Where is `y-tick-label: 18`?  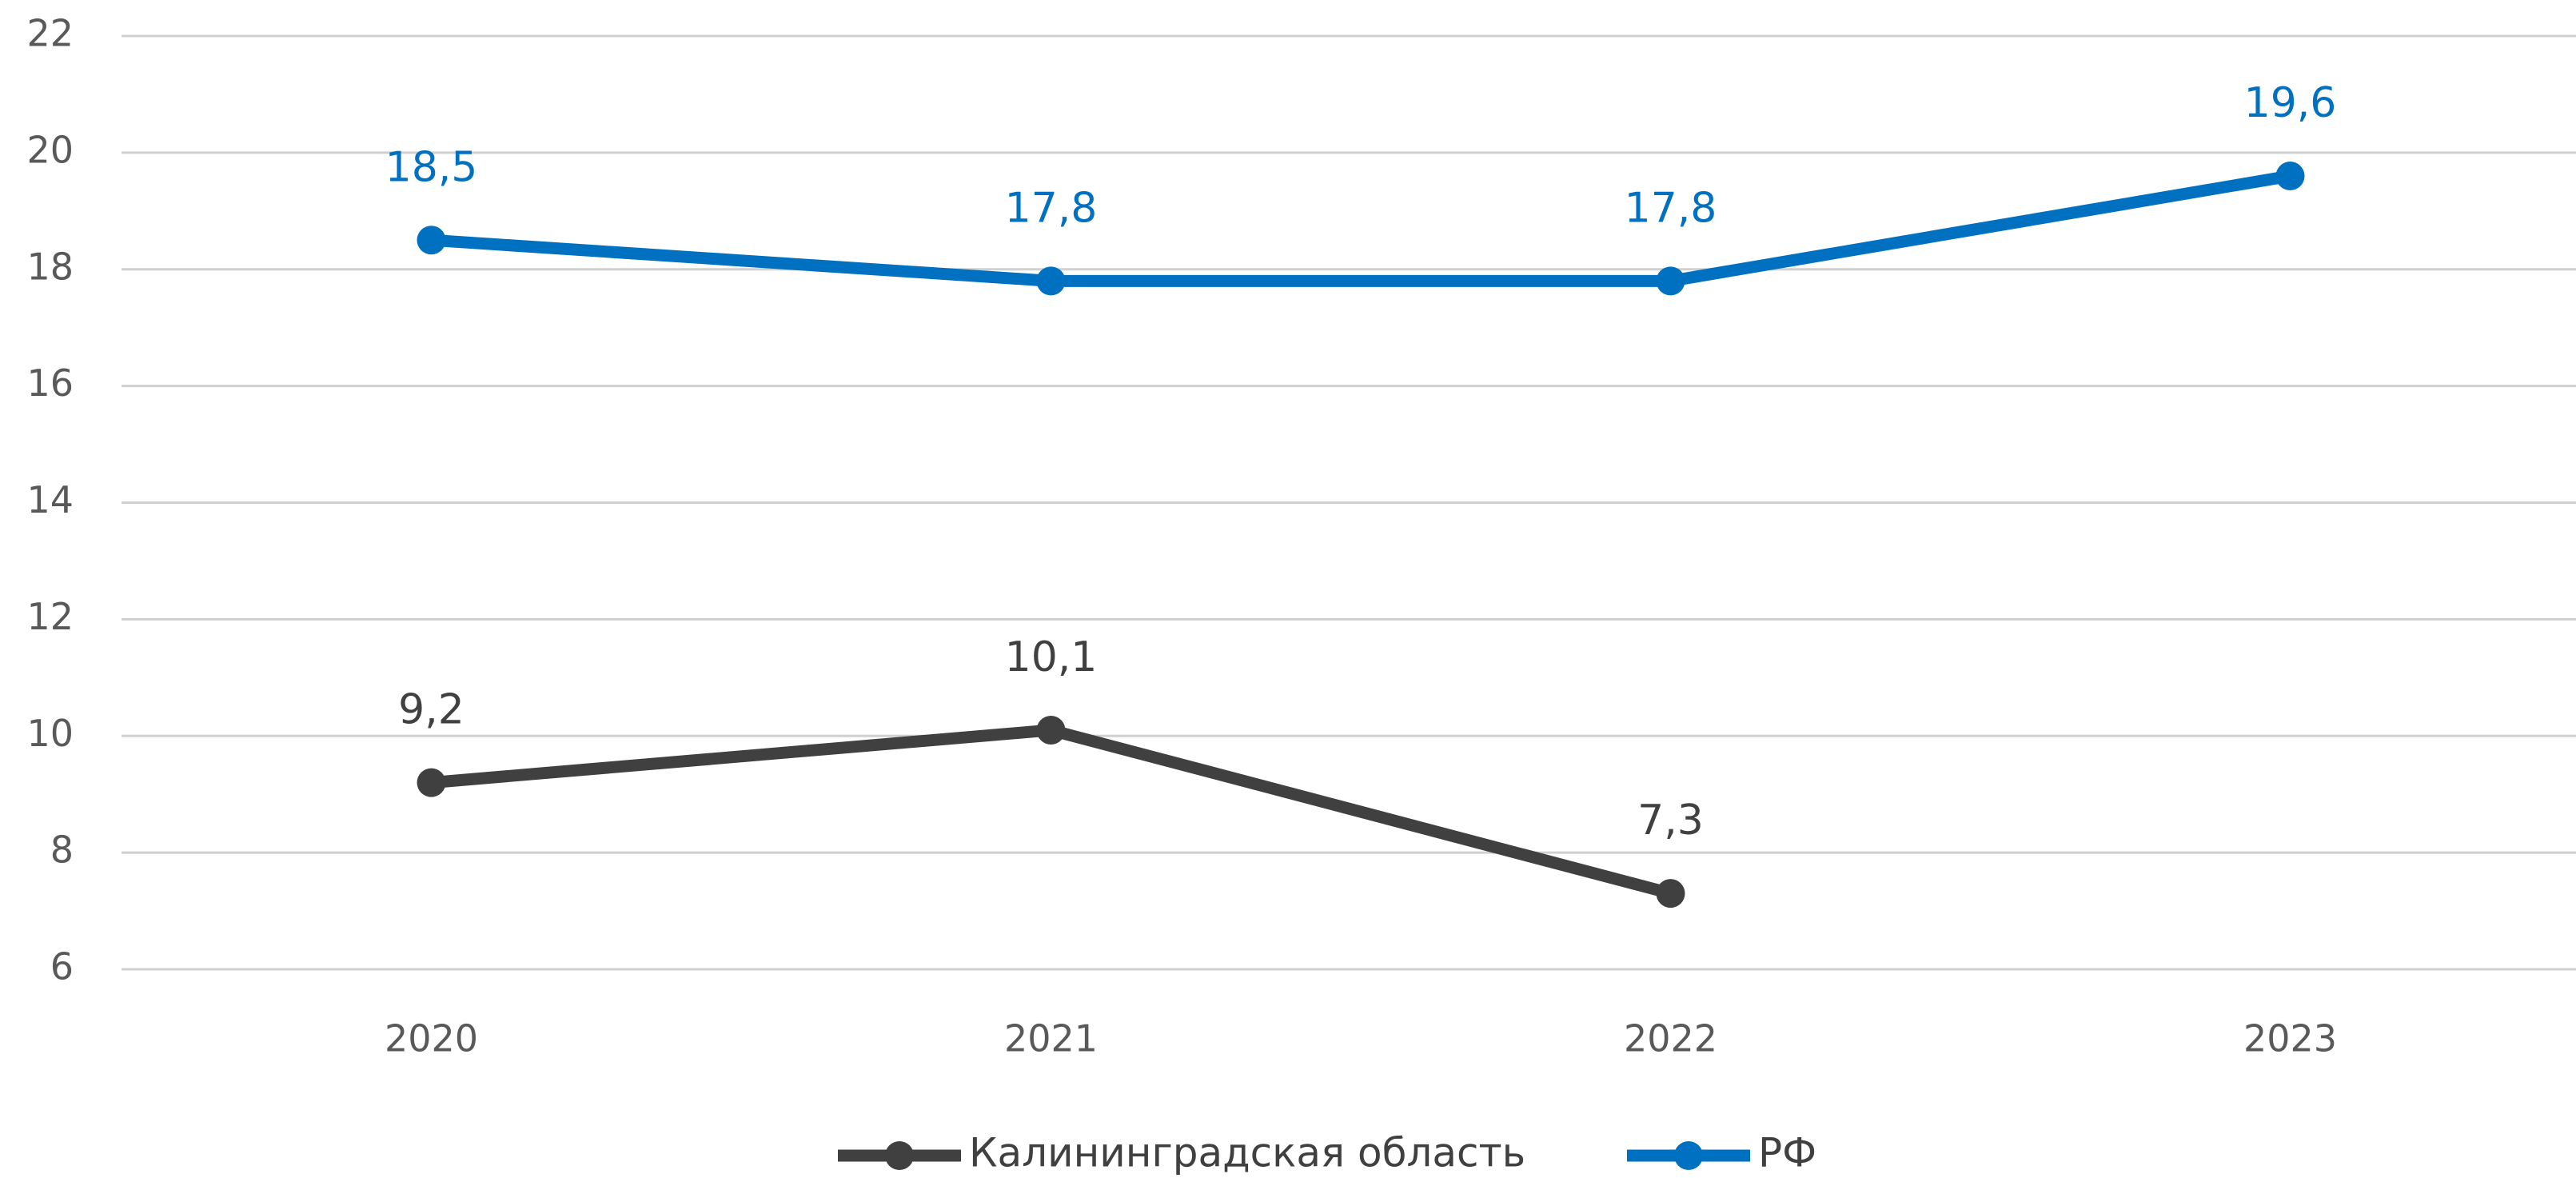
y-tick-label: 18 is located at coordinates (50, 266).